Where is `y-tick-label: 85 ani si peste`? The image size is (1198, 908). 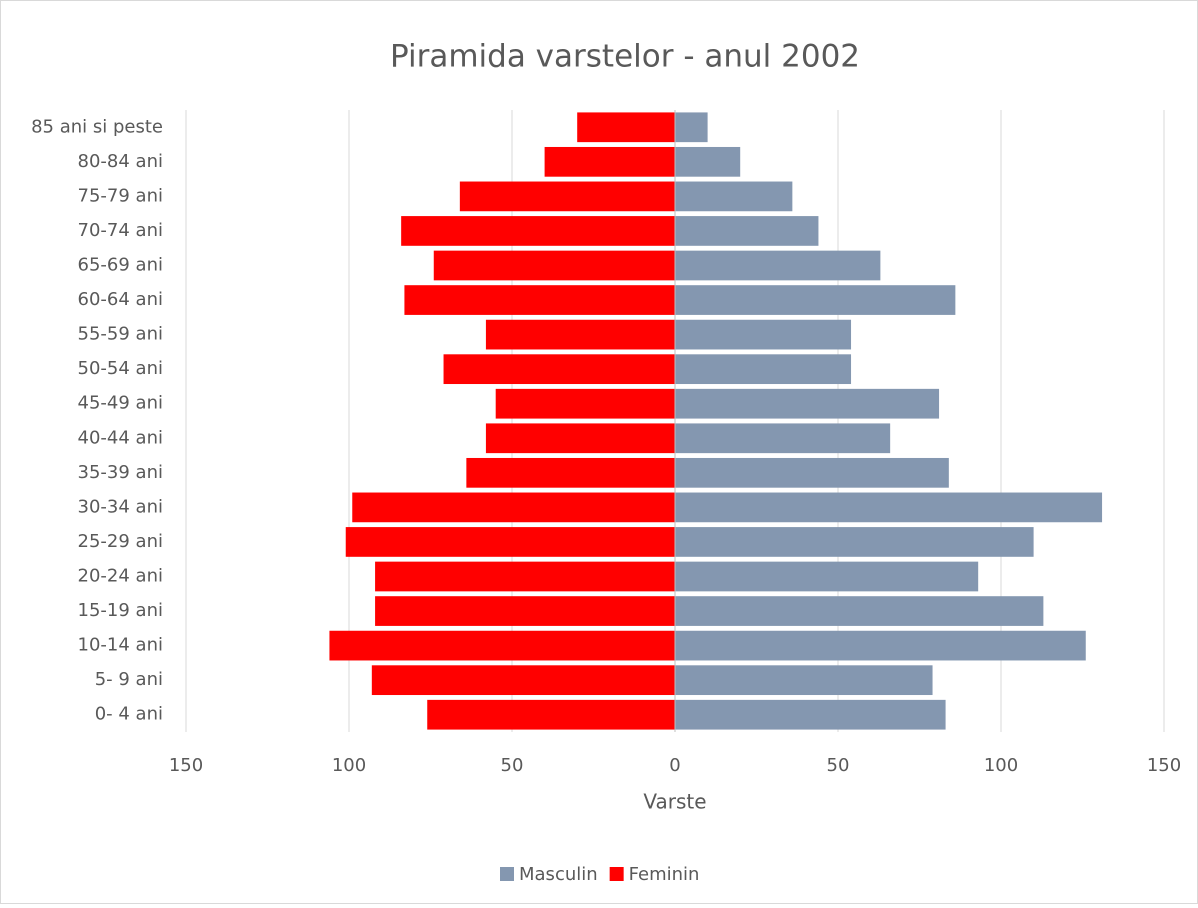
y-tick-label: 85 ani si peste is located at coordinates (97, 126).